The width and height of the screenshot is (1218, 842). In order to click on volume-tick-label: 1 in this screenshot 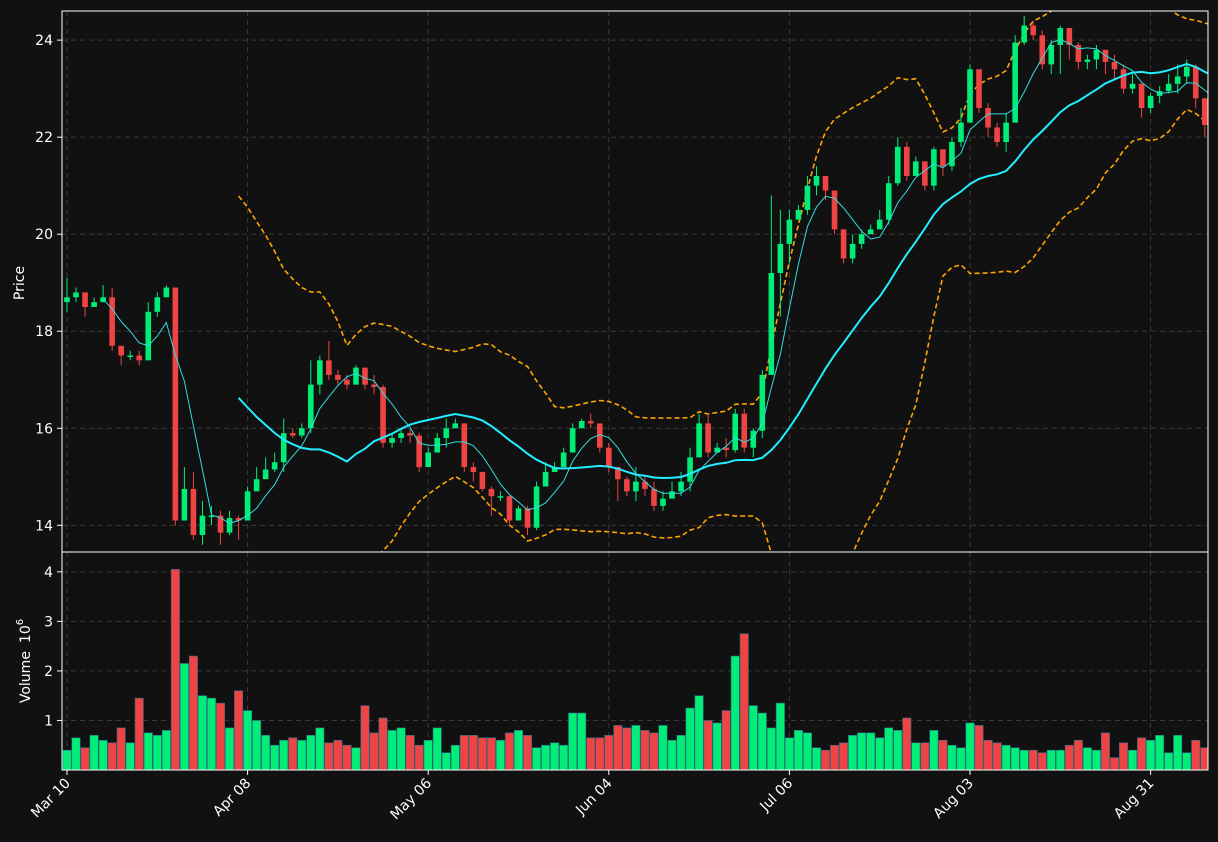, I will do `click(48, 721)`.